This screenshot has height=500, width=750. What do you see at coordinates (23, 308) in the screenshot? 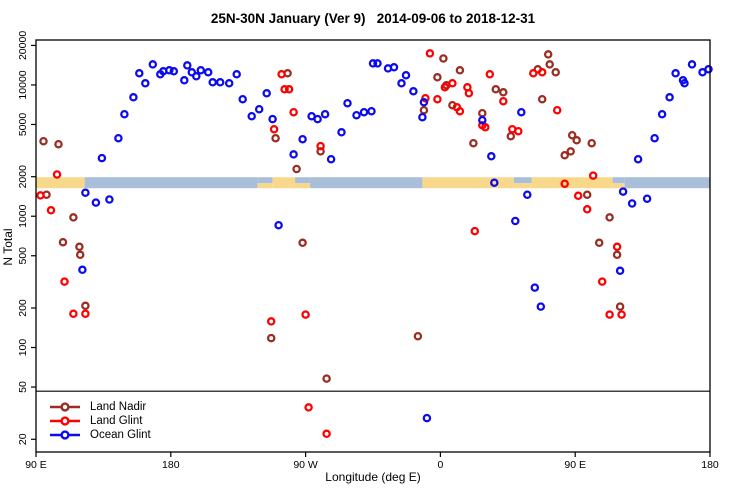
I see `y-tick-label: 200` at bounding box center [23, 308].